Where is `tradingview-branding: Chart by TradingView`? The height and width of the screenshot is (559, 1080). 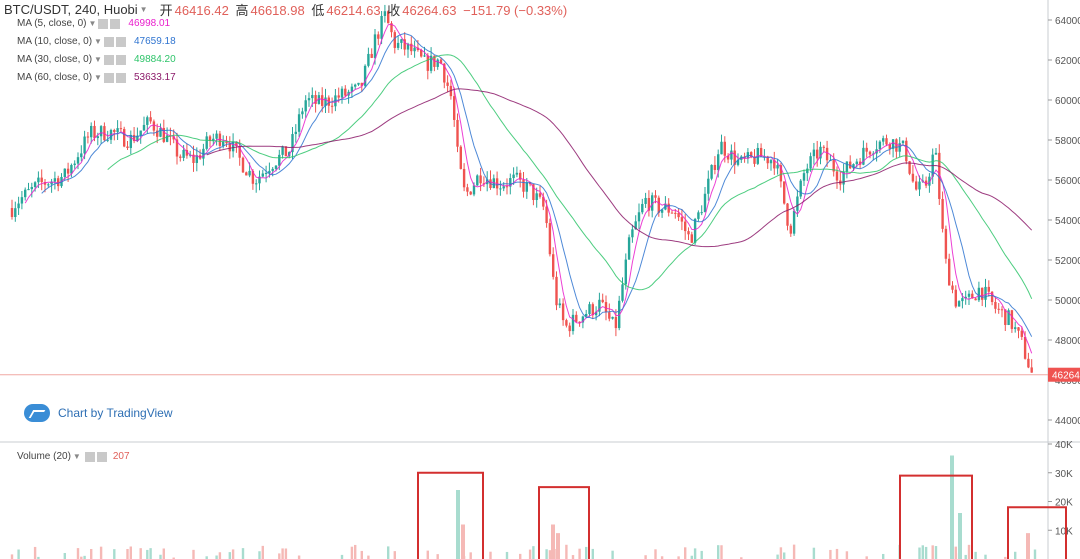
tradingview-branding: Chart by TradingView is located at coordinates (98, 413).